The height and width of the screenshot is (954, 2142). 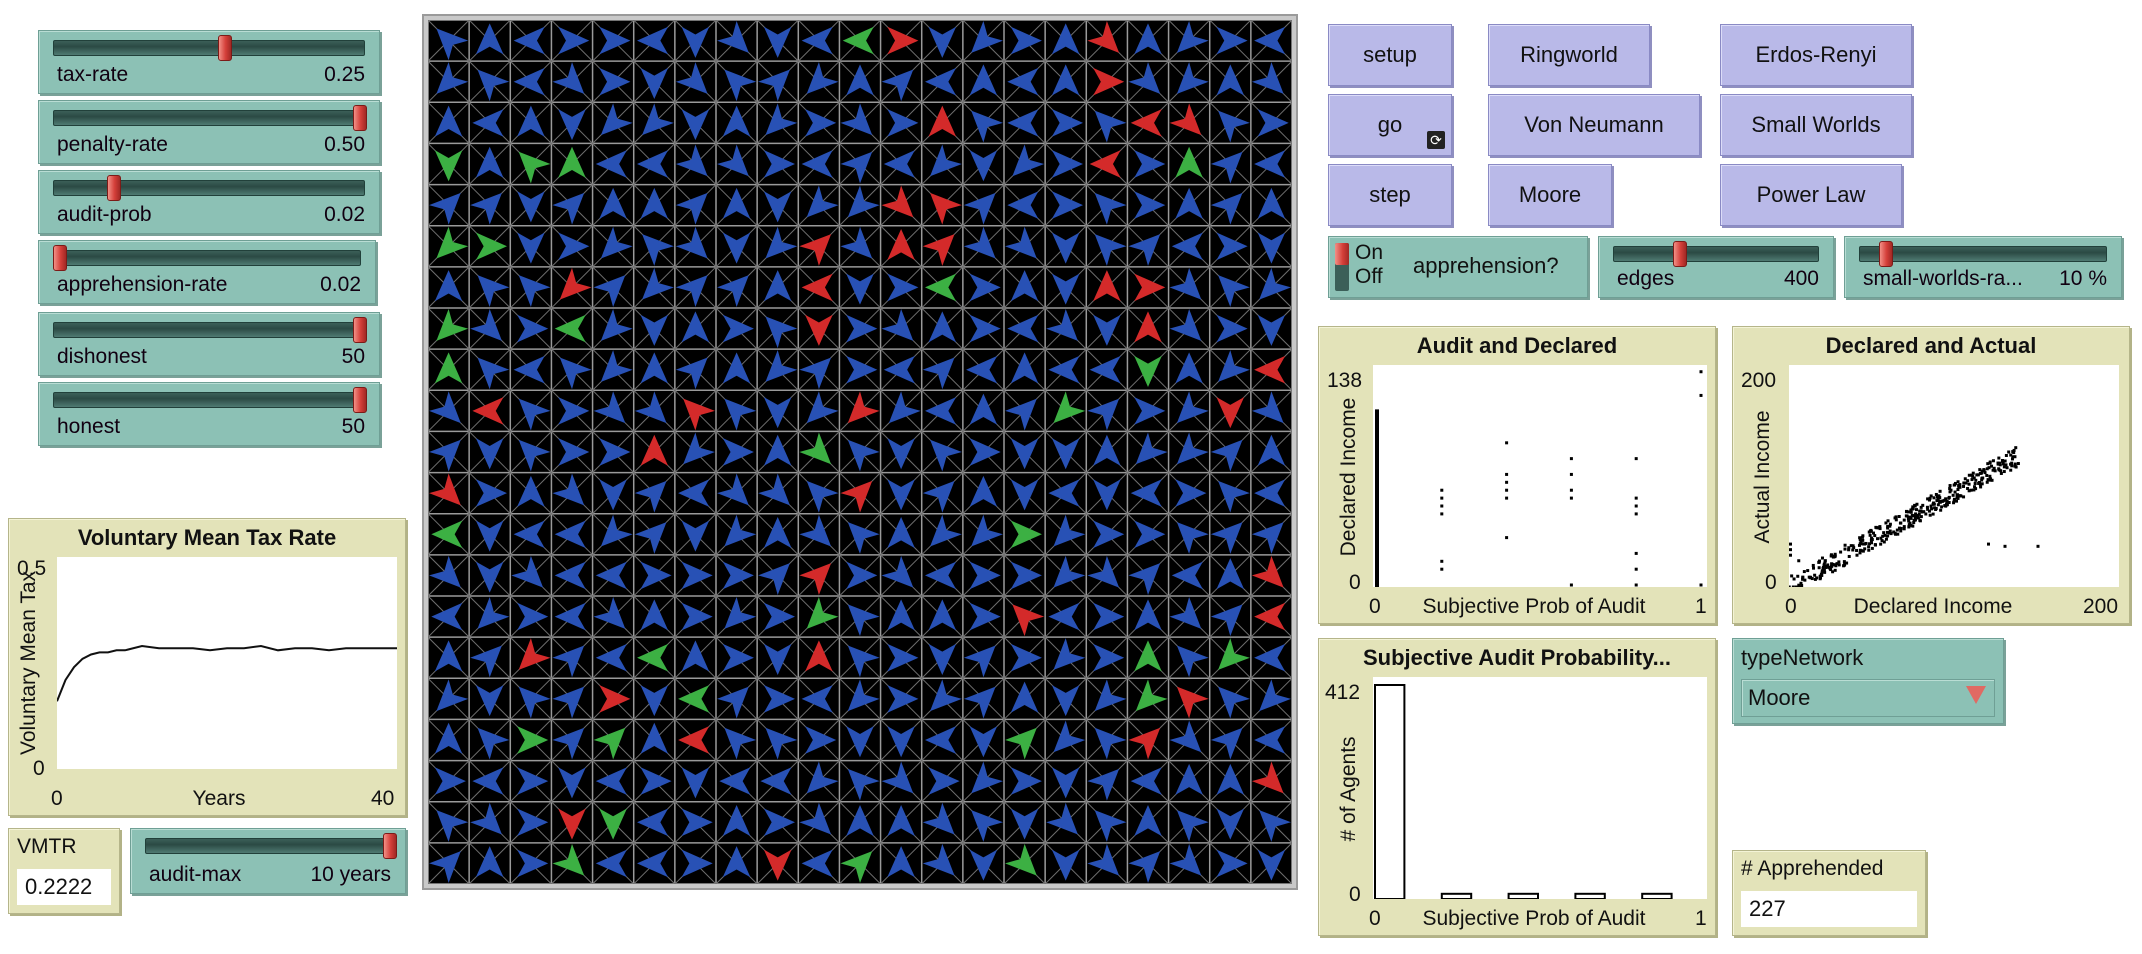 I want to click on apprehension-rate-thumb, so click(x=60, y=258).